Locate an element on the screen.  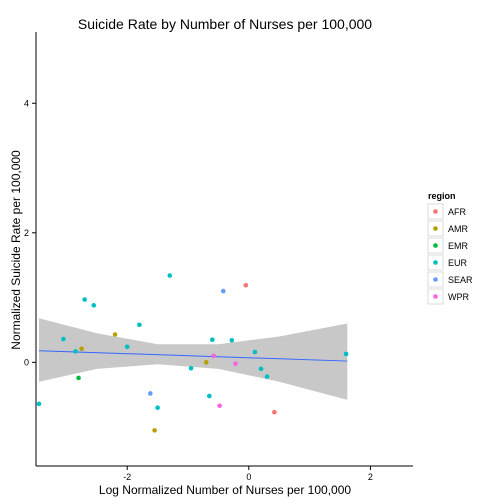
legend-label: WPR is located at coordinates (458, 297).